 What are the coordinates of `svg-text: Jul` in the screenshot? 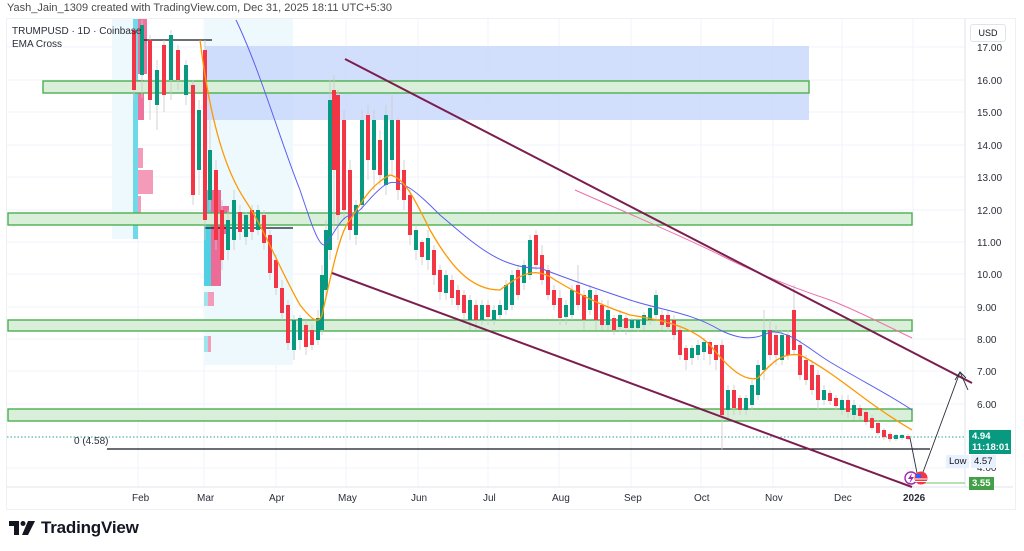 It's located at (489, 498).